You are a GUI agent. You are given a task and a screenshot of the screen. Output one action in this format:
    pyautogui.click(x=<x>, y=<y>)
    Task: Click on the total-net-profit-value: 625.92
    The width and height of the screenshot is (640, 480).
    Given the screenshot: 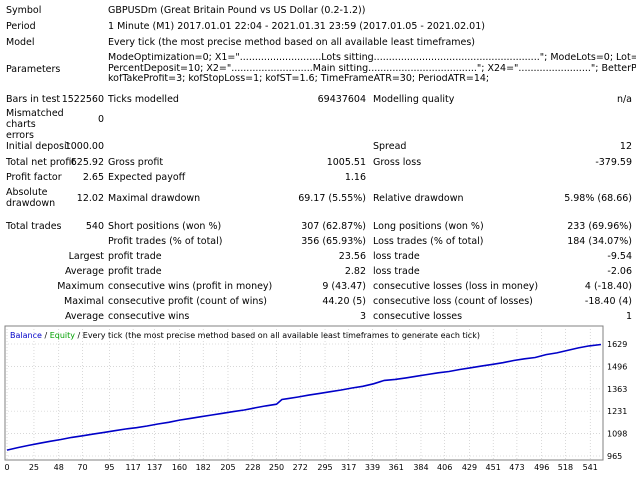 What is the action you would take?
    pyautogui.click(x=87, y=162)
    